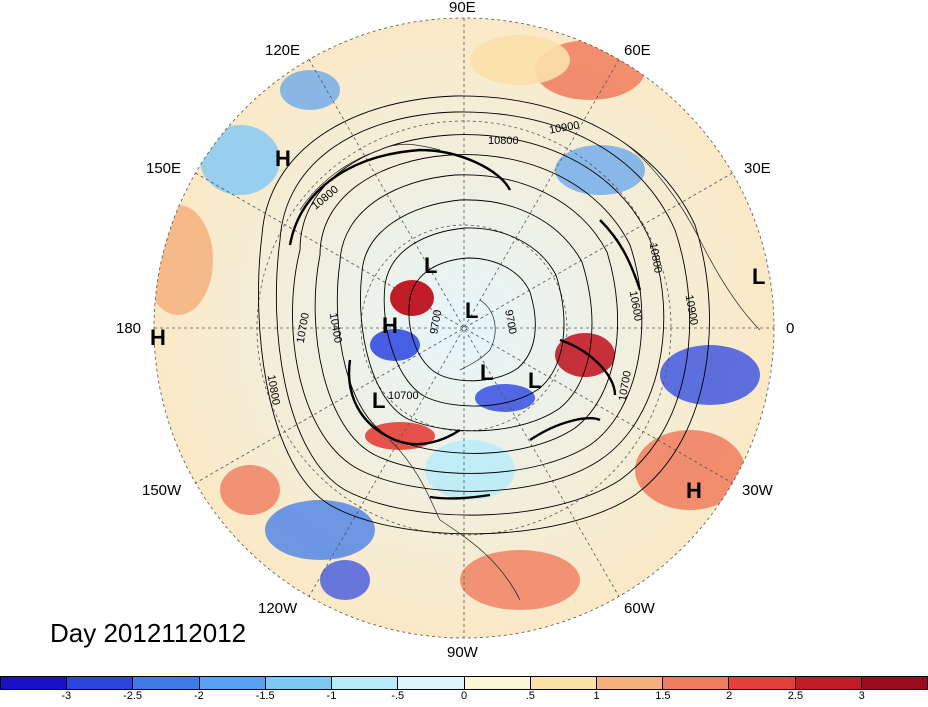 The image size is (928, 707). What do you see at coordinates (530, 696) in the screenshot?
I see `colorbar-tick-label: .5` at bounding box center [530, 696].